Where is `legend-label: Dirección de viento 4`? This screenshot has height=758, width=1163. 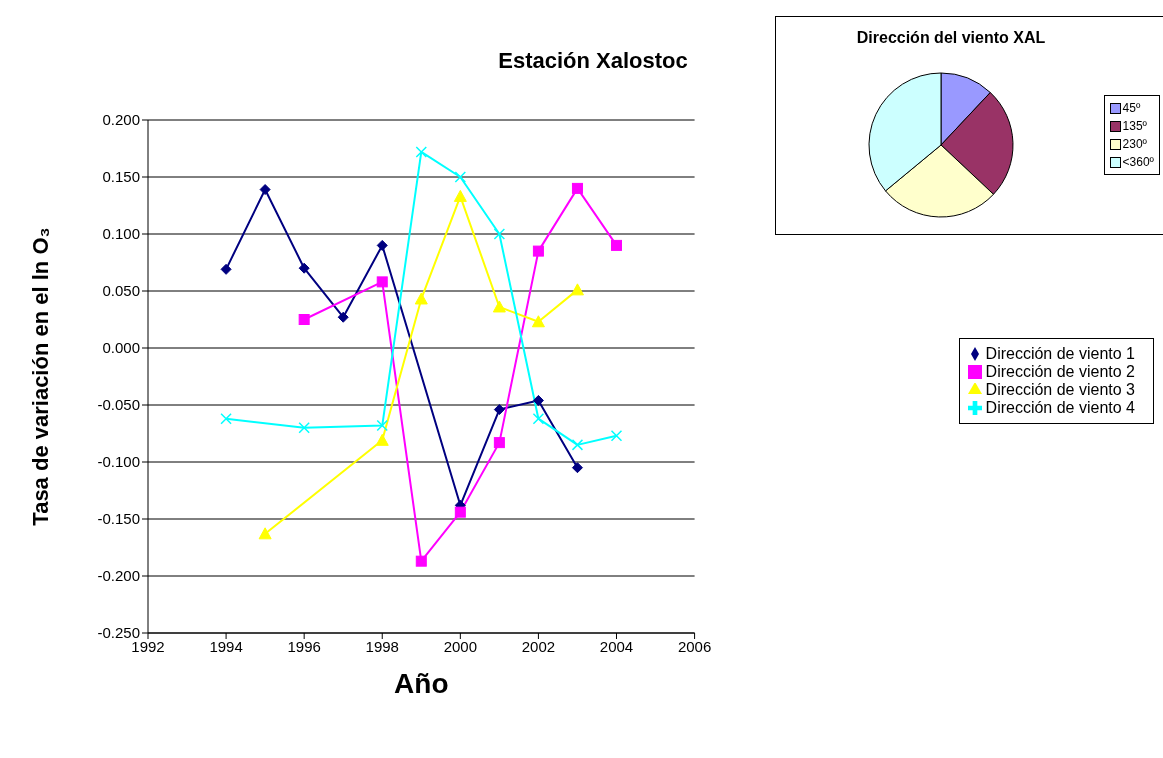
legend-label: Dirección de viento 4 is located at coordinates (1060, 407).